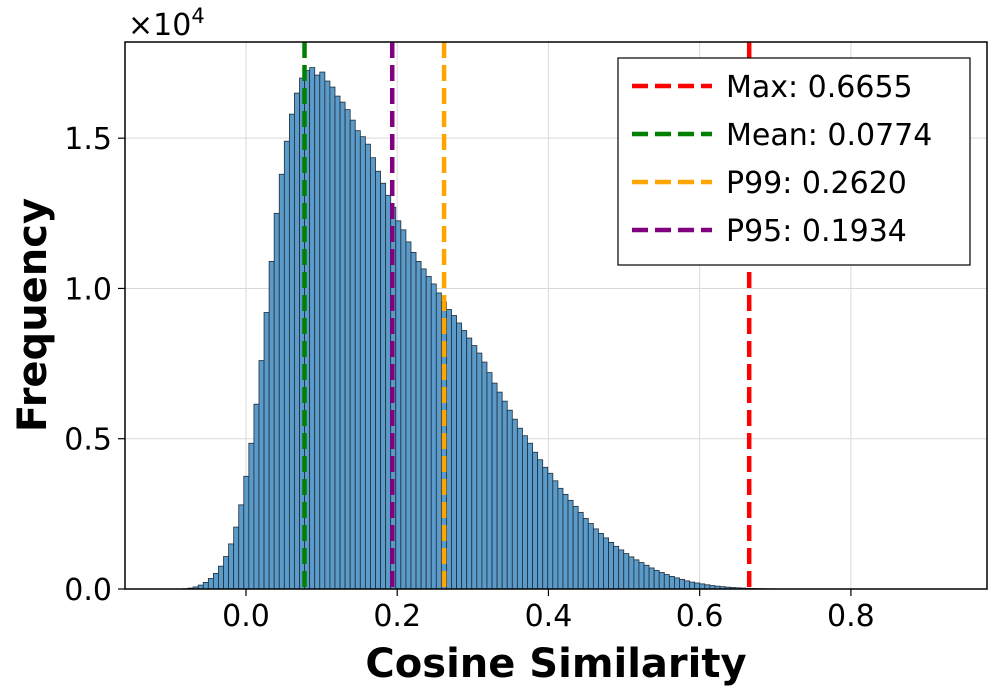 This screenshot has width=996, height=693. What do you see at coordinates (700, 616) in the screenshot?
I see `x-tick-label: 0.6` at bounding box center [700, 616].